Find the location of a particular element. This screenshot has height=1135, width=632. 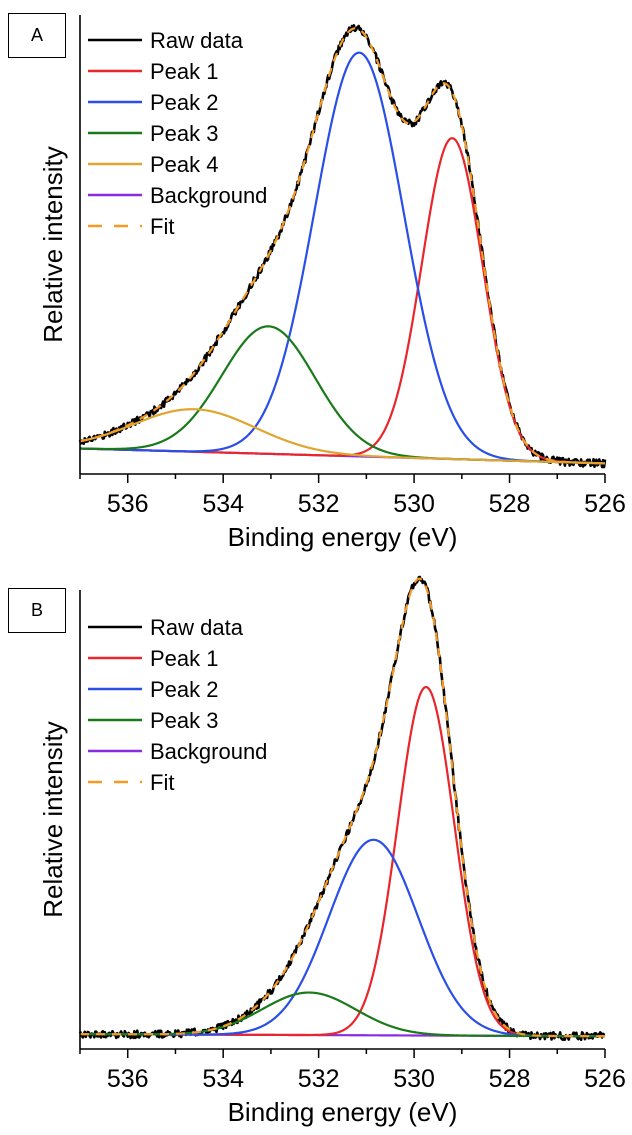

legend-item: Peak 4 is located at coordinates (153, 164).